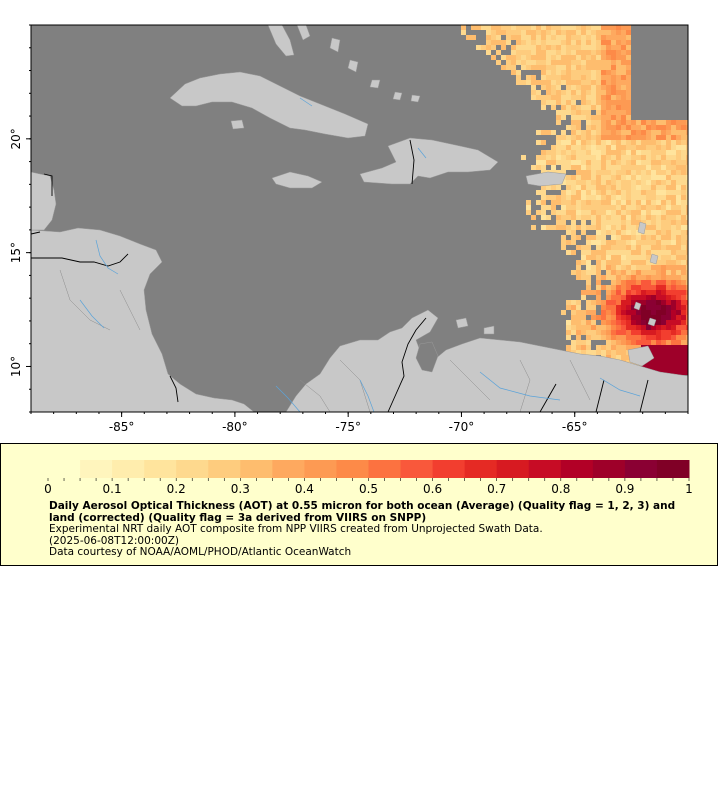 The height and width of the screenshot is (800, 720). I want to click on colorbar-tick-label: 0, so click(48, 489).